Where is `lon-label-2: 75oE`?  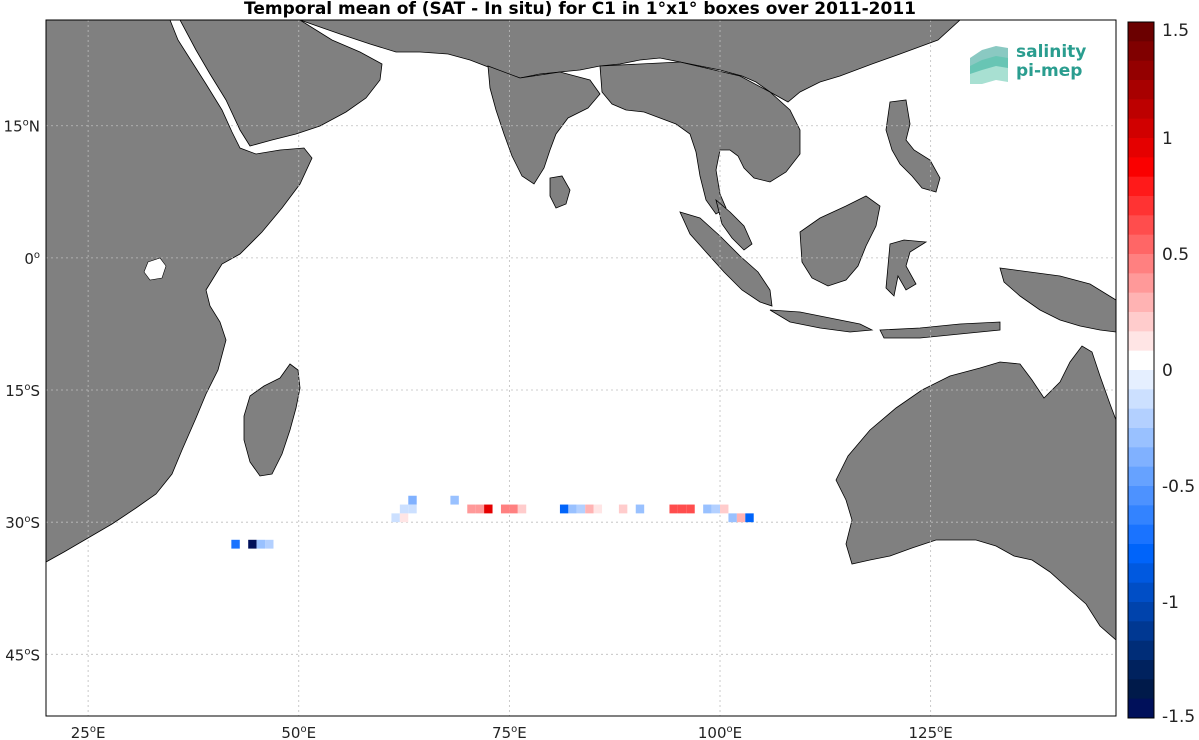 lon-label-2: 75oE is located at coordinates (509, 732).